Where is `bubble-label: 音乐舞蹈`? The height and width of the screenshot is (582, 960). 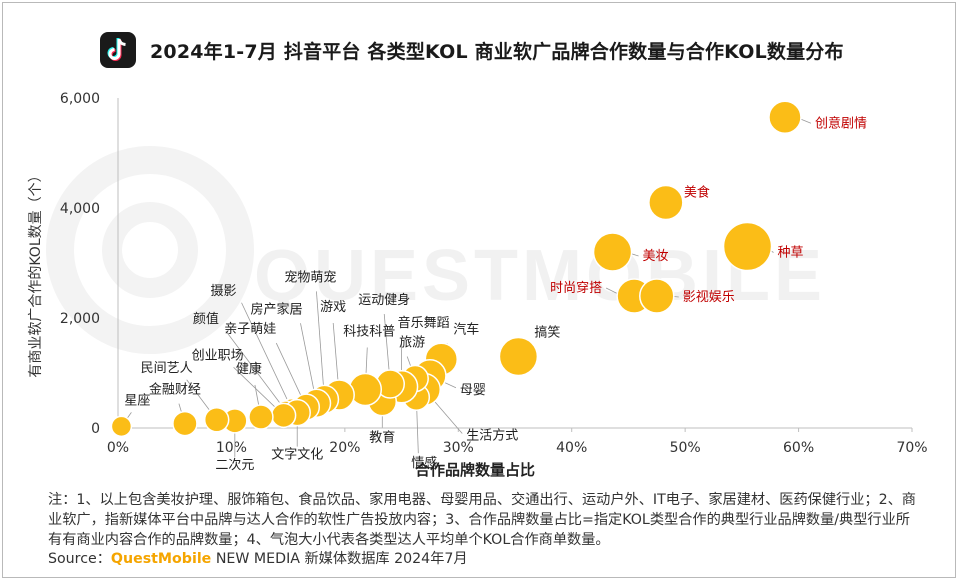 bubble-label: 音乐舞蹈 is located at coordinates (424, 323).